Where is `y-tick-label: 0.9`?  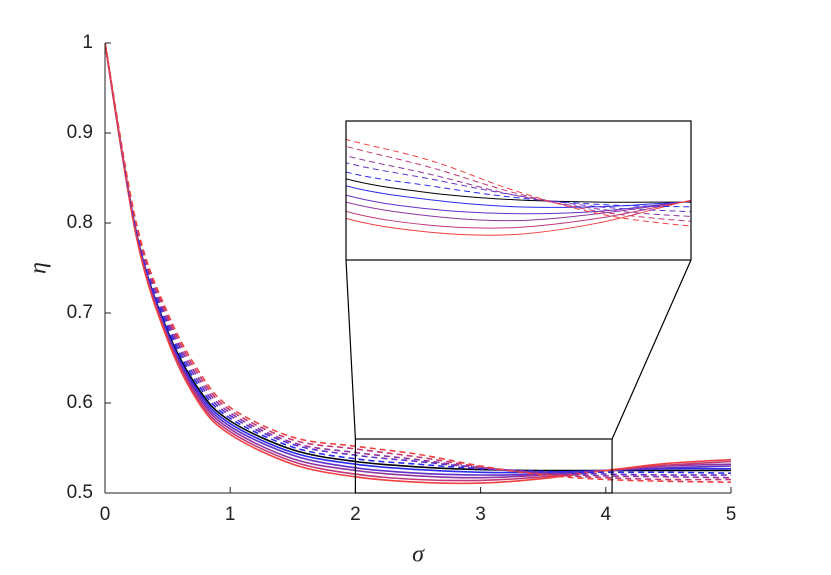 y-tick-label: 0.9 is located at coordinates (80, 132).